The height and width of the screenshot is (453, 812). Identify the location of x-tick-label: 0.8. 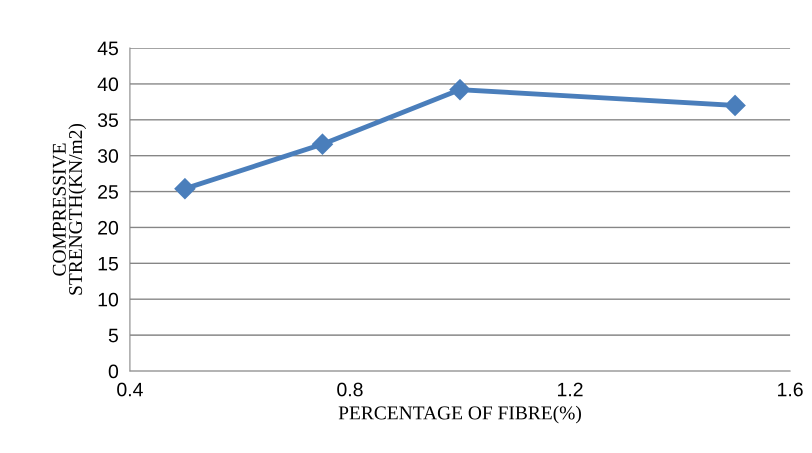
(350, 389).